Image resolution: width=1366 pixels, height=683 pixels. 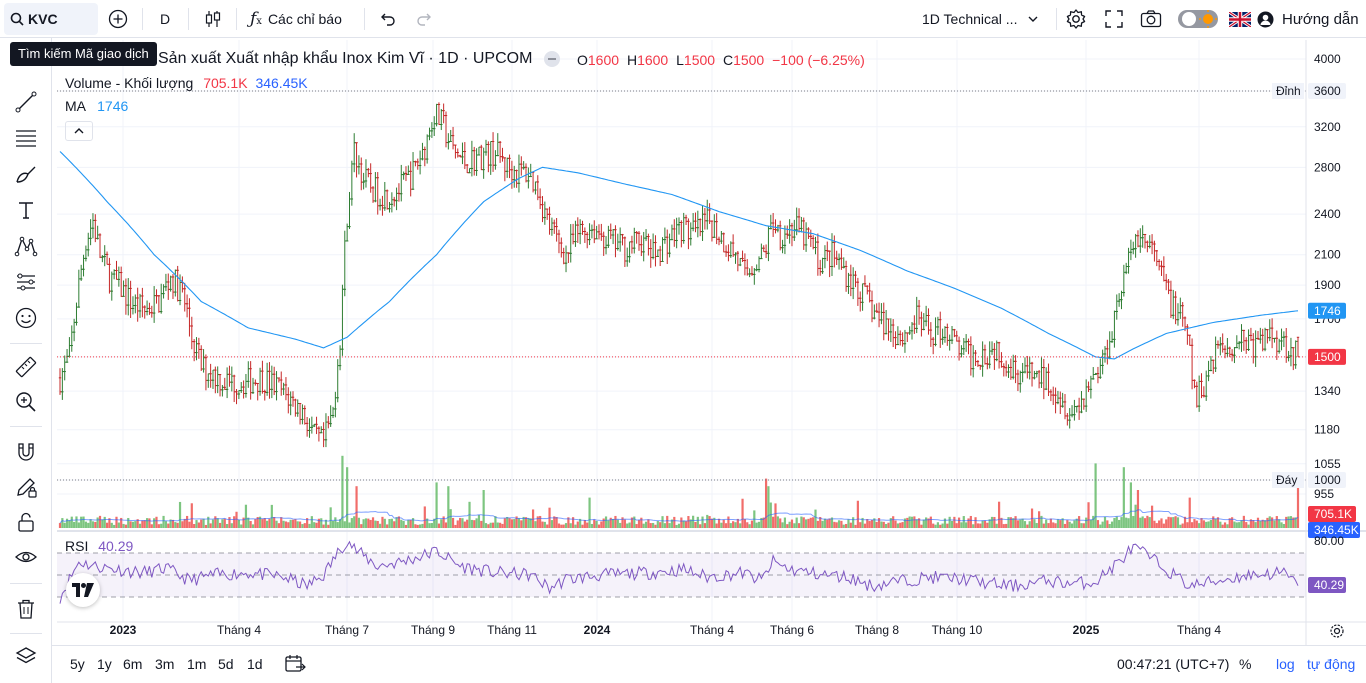 What do you see at coordinates (26, 174) in the screenshot?
I see `brush-tool` at bounding box center [26, 174].